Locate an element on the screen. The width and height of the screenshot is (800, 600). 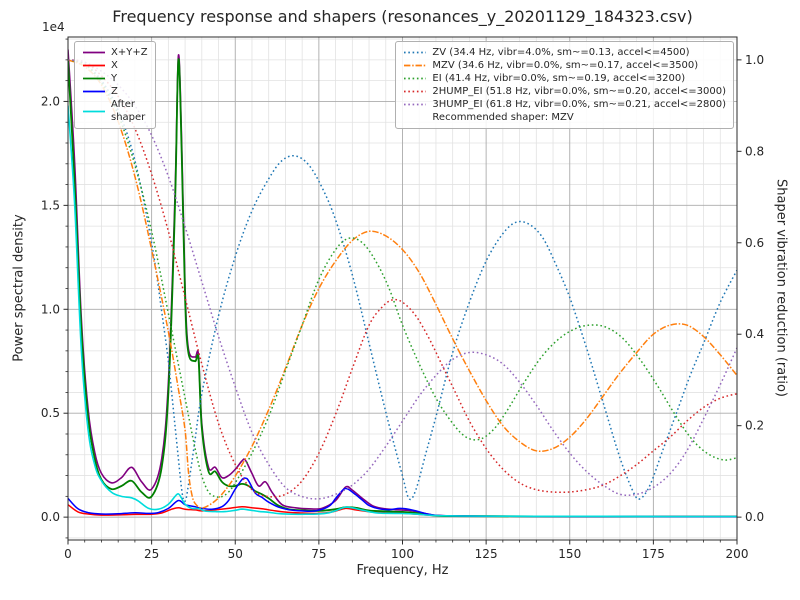
psd-legend: X+Y+Z X Y Z After shaper is located at coordinates (115, 85).